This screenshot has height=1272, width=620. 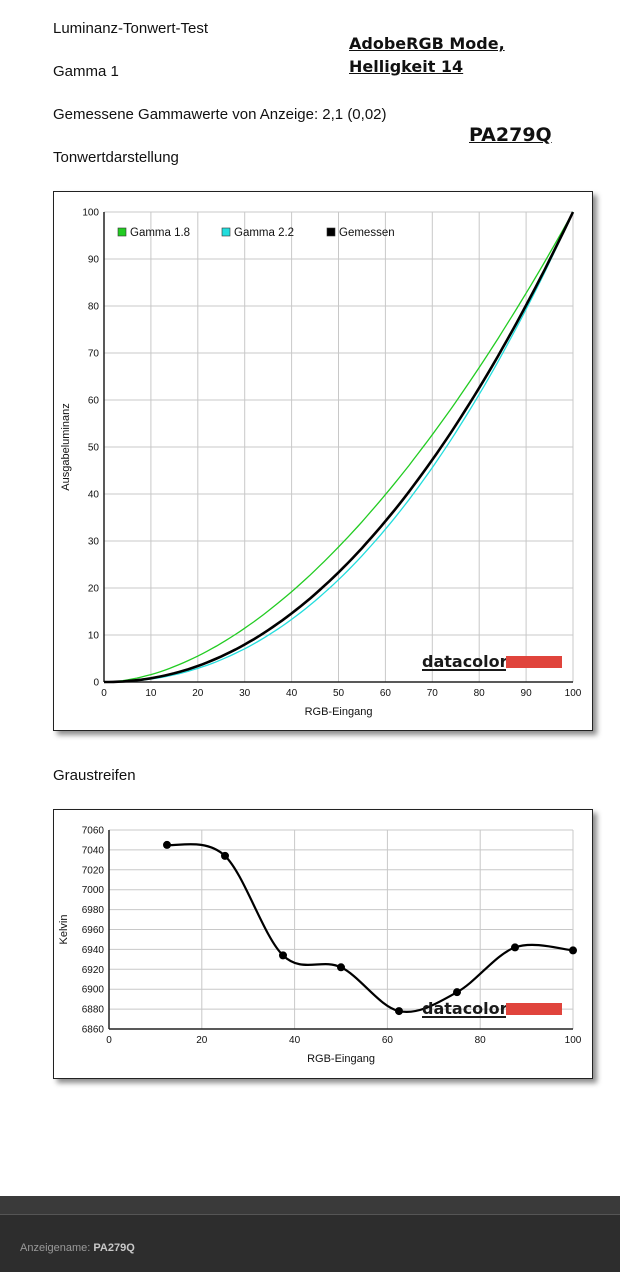 I want to click on y-tick-label: 6900, so click(x=93, y=990).